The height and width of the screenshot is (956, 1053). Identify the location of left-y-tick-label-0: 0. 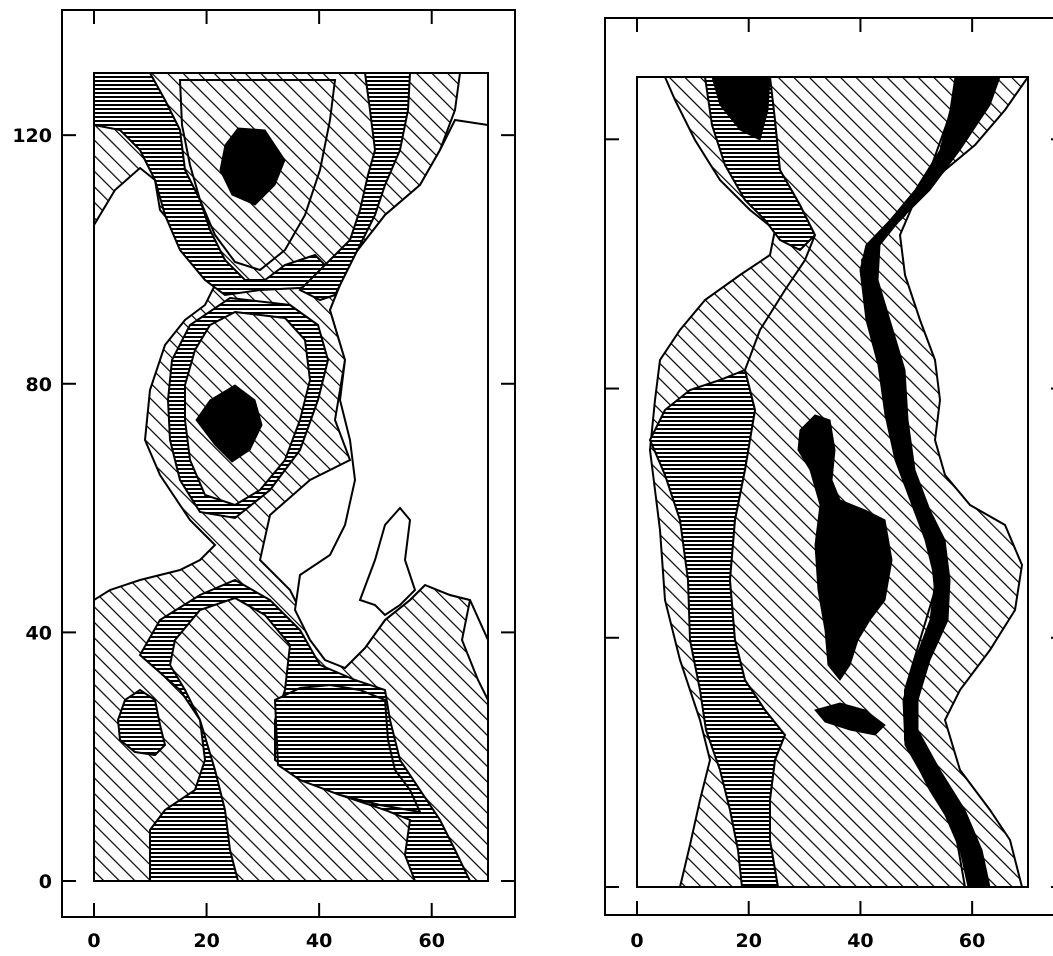
(45, 882).